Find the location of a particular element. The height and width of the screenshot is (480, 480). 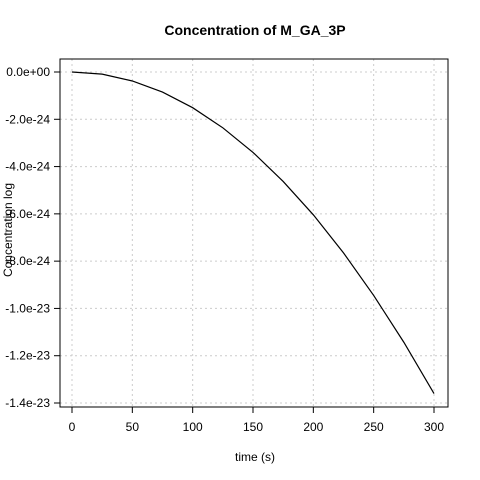

y-tick-label: -1.2e-23 is located at coordinates (27, 356).